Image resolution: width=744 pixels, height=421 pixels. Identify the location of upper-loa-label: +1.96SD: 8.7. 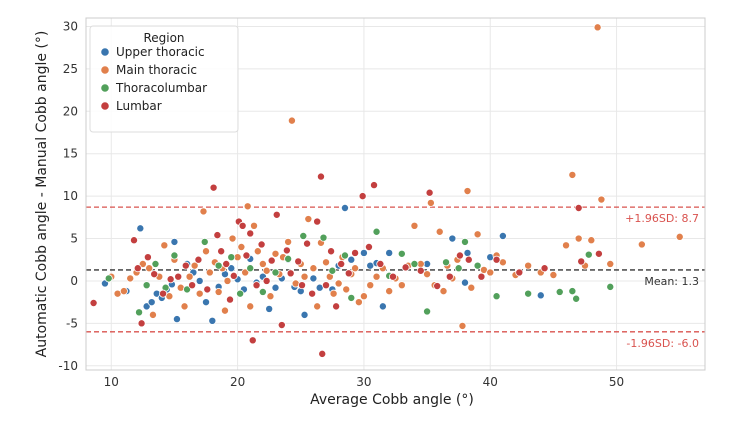
(662, 218).